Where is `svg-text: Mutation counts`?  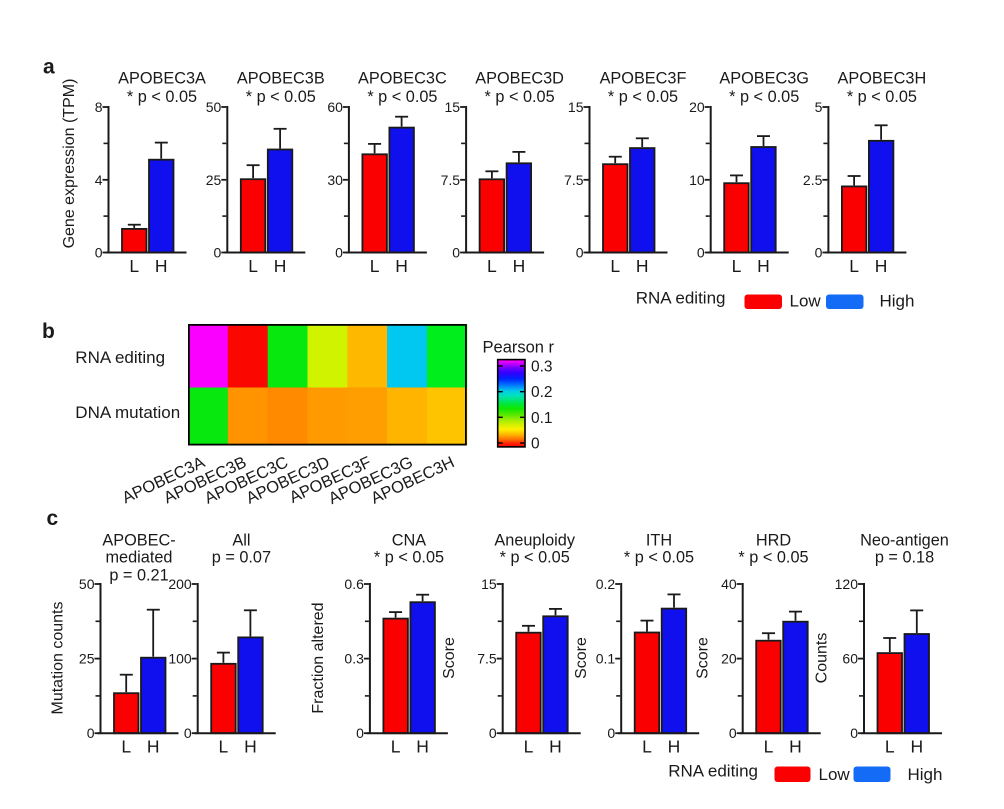 svg-text: Mutation counts is located at coordinates (58, 658).